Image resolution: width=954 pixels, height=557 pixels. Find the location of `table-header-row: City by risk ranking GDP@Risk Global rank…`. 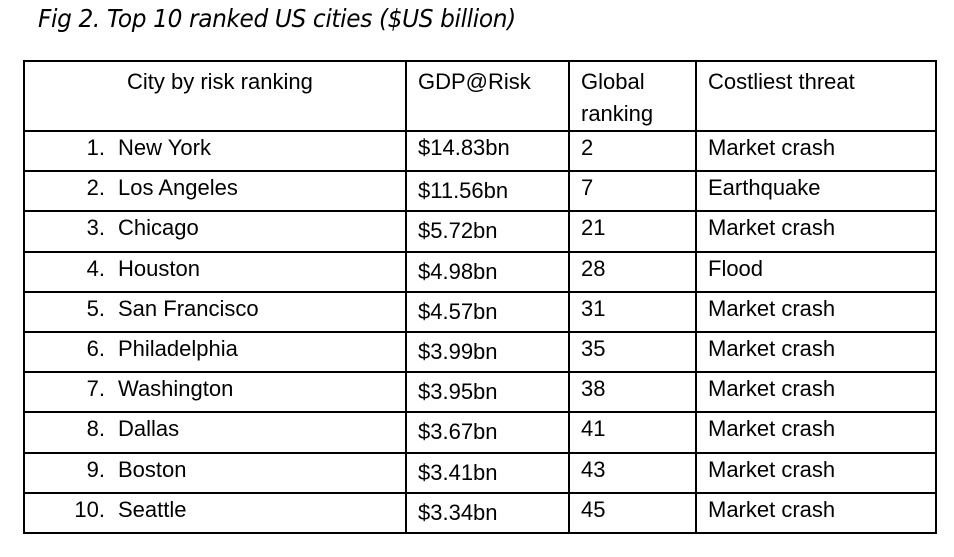

table-header-row: City by risk ranking GDP@Risk Global rank… is located at coordinates (480, 96).